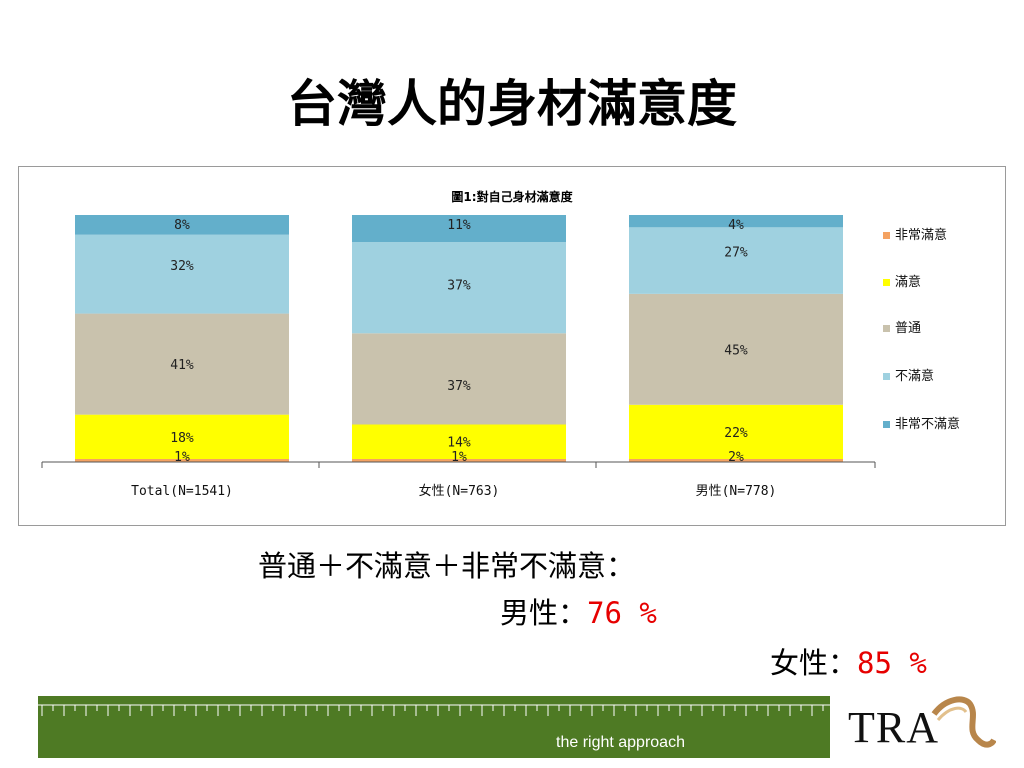  What do you see at coordinates (459, 225) in the screenshot?
I see `data-label: 11%` at bounding box center [459, 225].